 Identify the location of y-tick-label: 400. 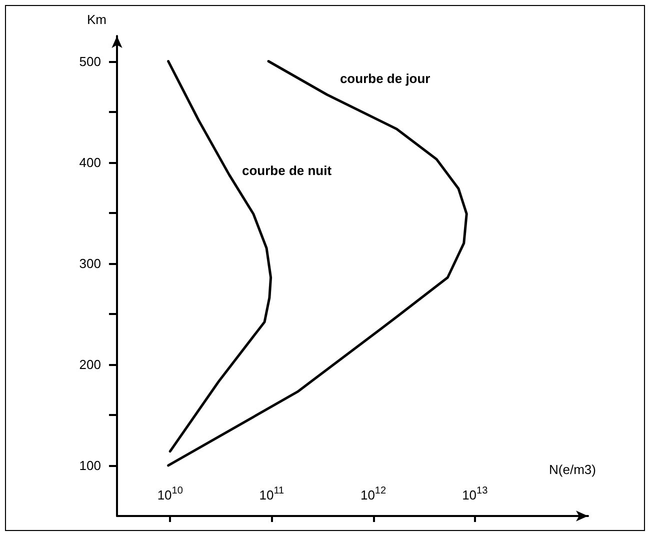
(90, 162).